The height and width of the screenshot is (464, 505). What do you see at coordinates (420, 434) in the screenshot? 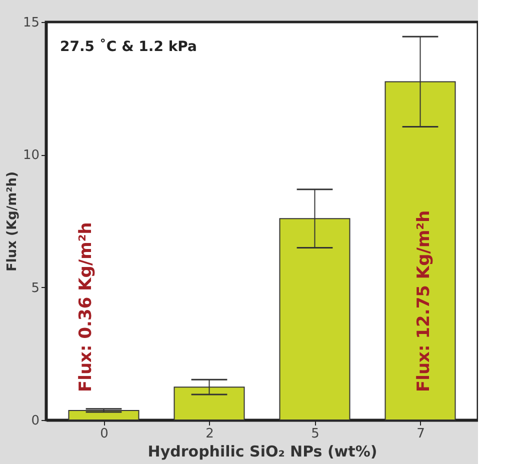
I see `x-tick-label: 7` at bounding box center [420, 434].